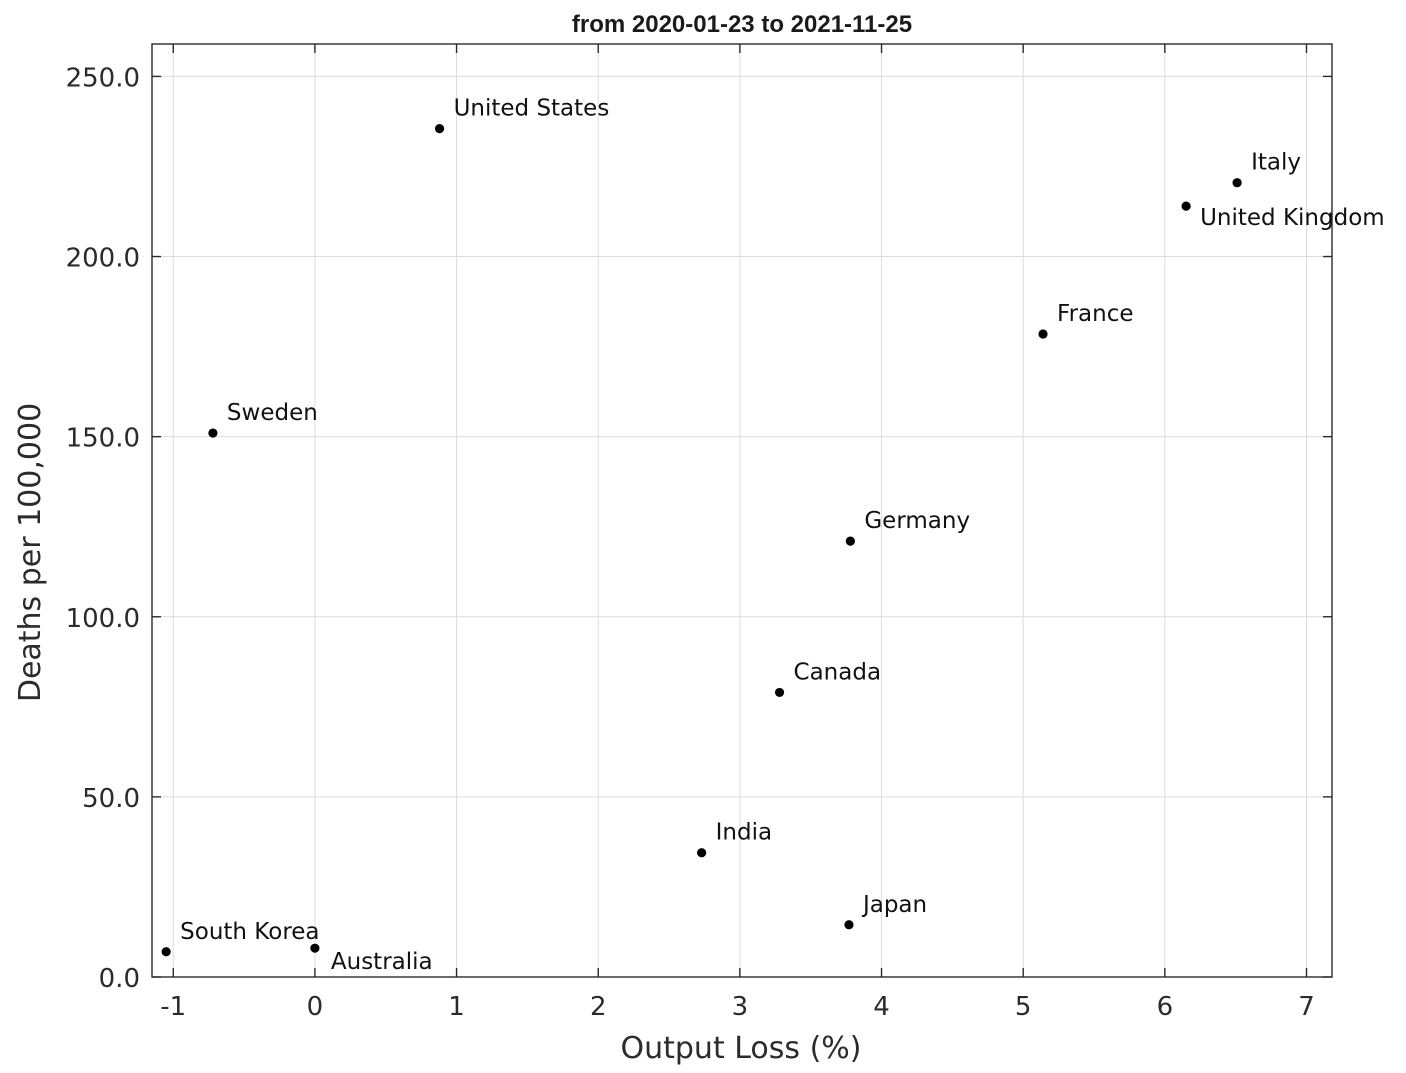  Describe the element at coordinates (1306, 1007) in the screenshot. I see `x-tick-label: 7` at that location.